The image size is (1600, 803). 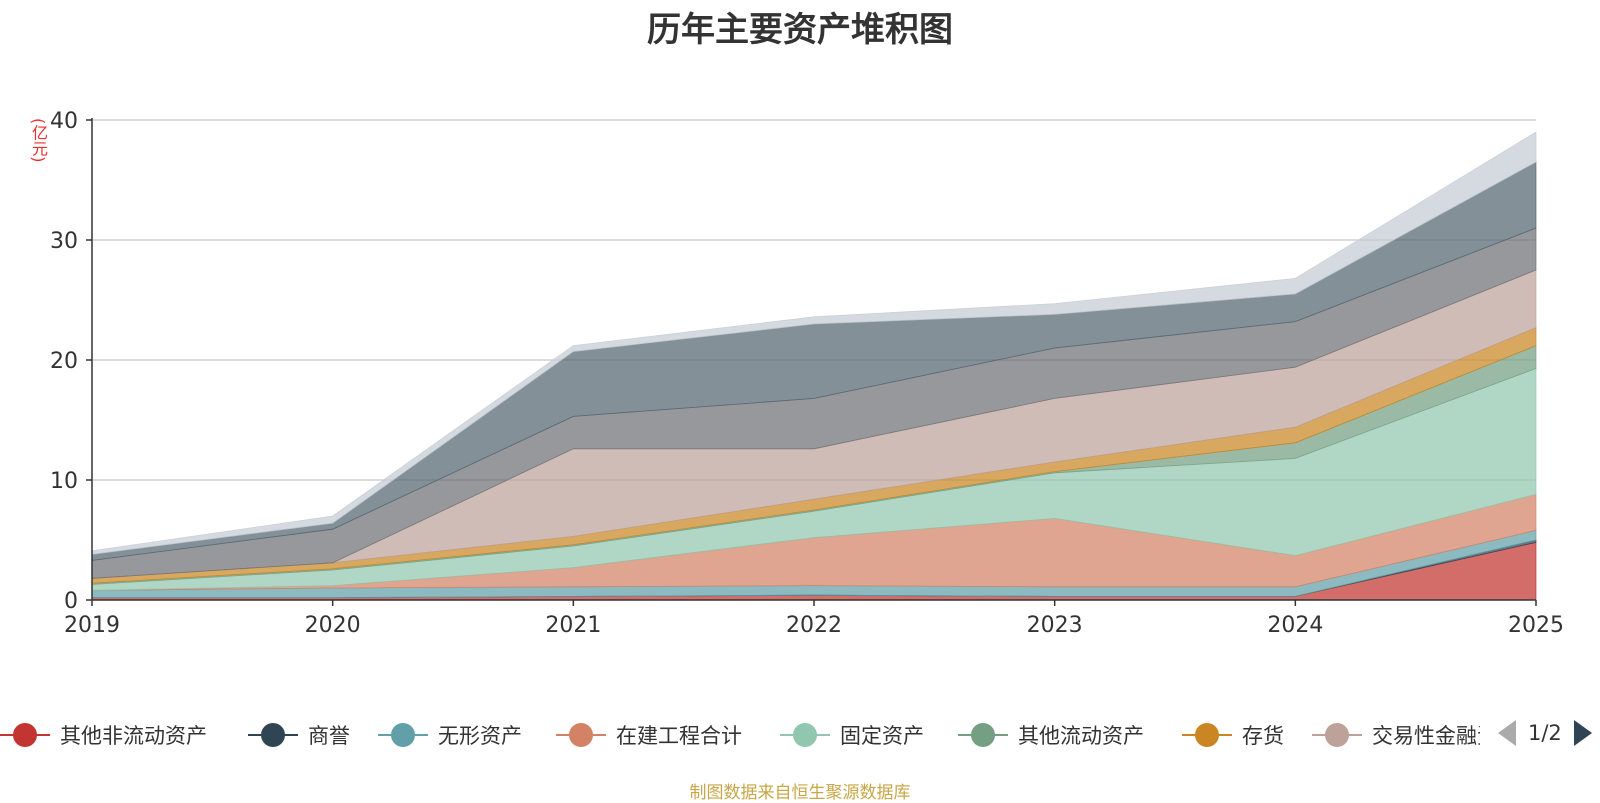 What do you see at coordinates (480, 736) in the screenshot?
I see `legend-label: 无形资产` at bounding box center [480, 736].